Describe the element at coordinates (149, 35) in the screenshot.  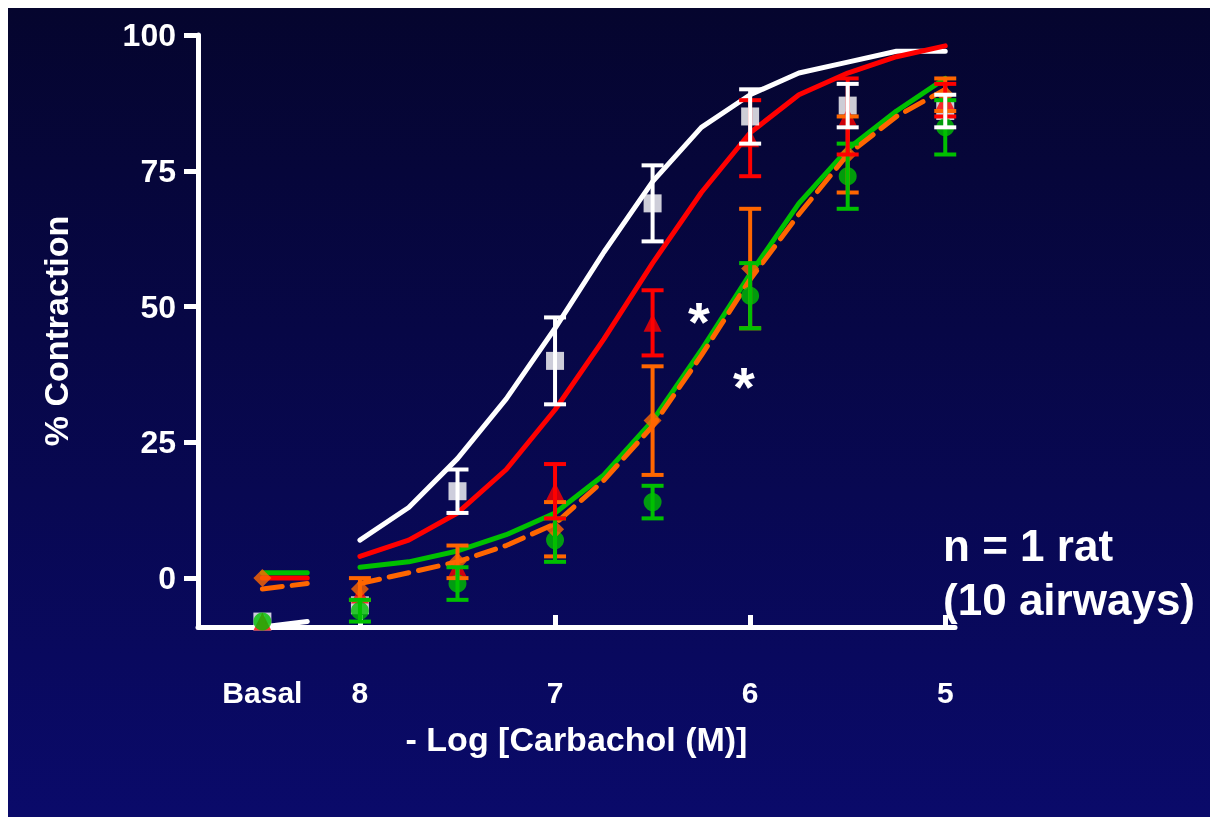
I see `y-tick-label: 100` at that location.